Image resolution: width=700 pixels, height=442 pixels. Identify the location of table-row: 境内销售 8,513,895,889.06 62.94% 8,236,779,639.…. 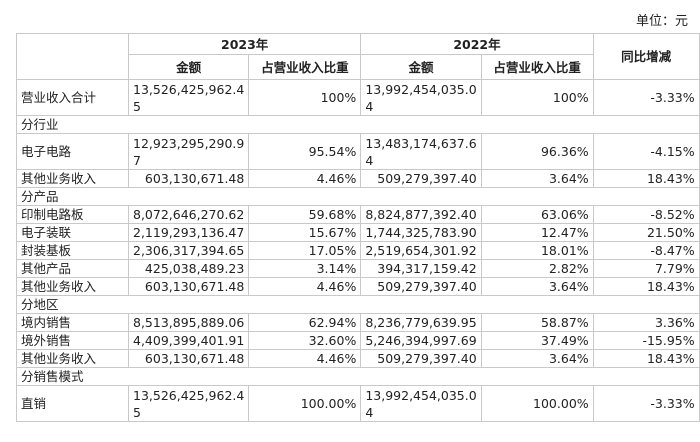
(358, 322).